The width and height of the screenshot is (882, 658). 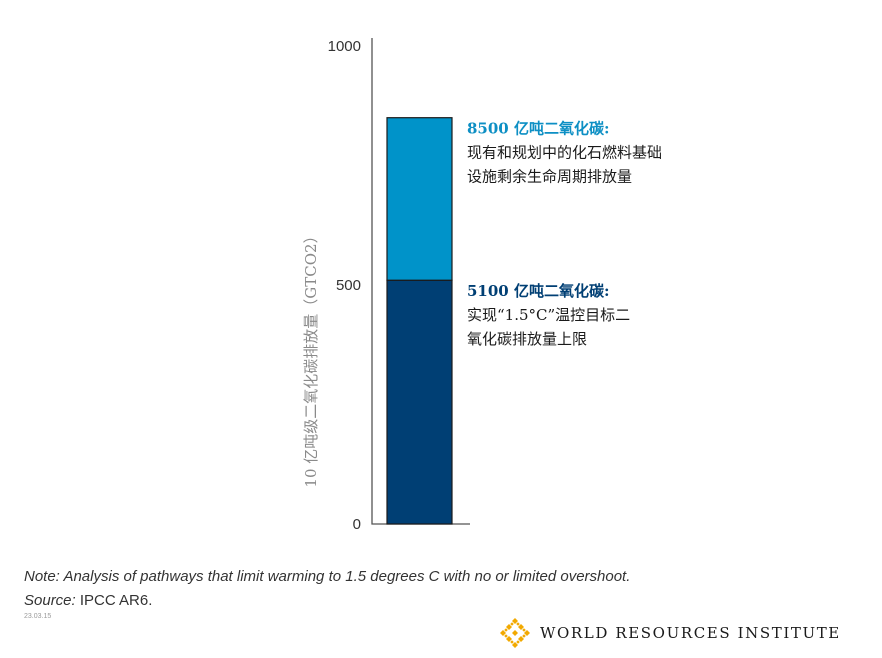 What do you see at coordinates (549, 177) in the screenshot?
I see `annotation-line: 设施剩余生命周期排放量` at bounding box center [549, 177].